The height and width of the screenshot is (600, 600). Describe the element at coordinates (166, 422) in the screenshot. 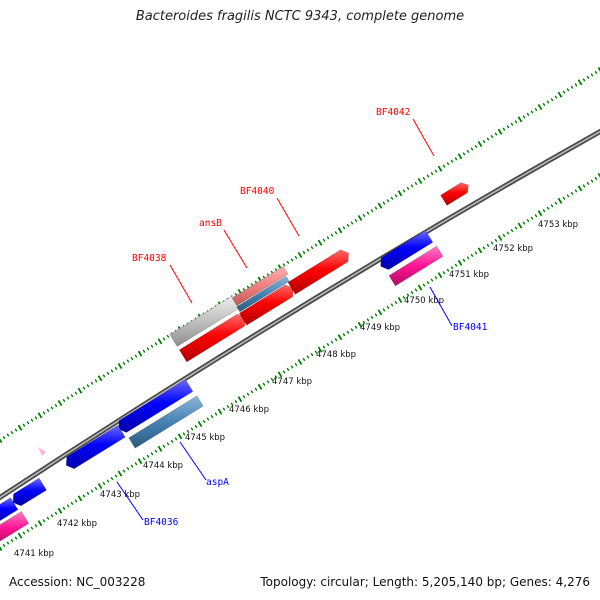

I see `feature-aspa` at that location.